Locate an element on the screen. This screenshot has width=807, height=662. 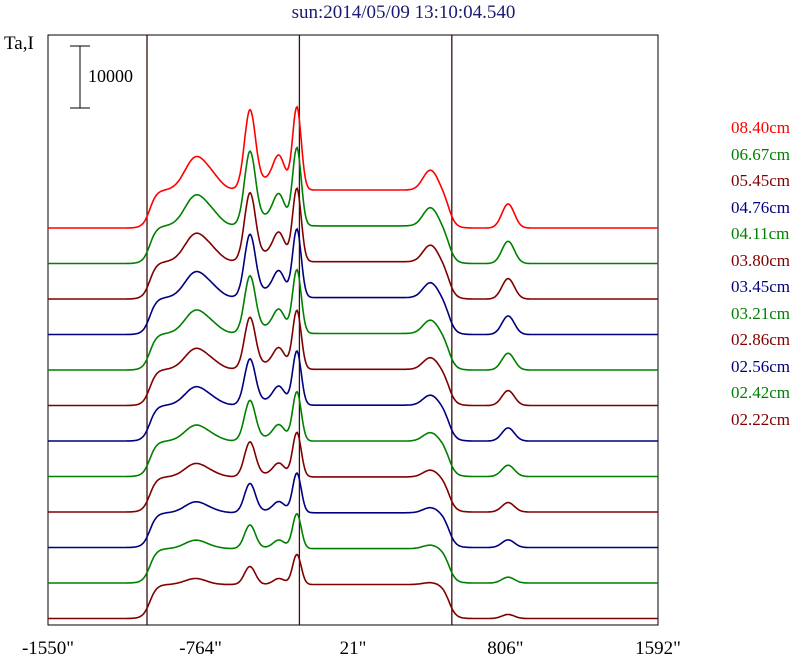
legend-item: 04.76cm is located at coordinates (761, 207).